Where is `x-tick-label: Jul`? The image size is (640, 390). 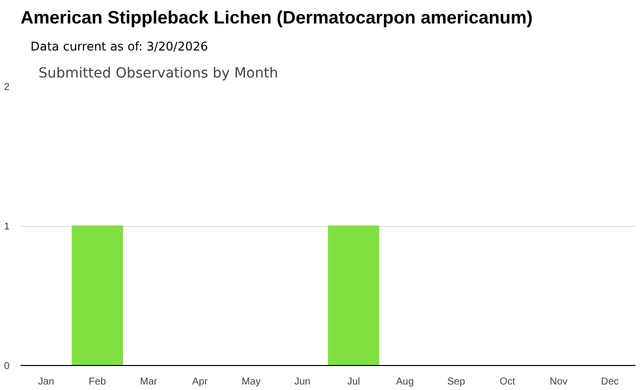 x-tick-label: Jul is located at coordinates (353, 382).